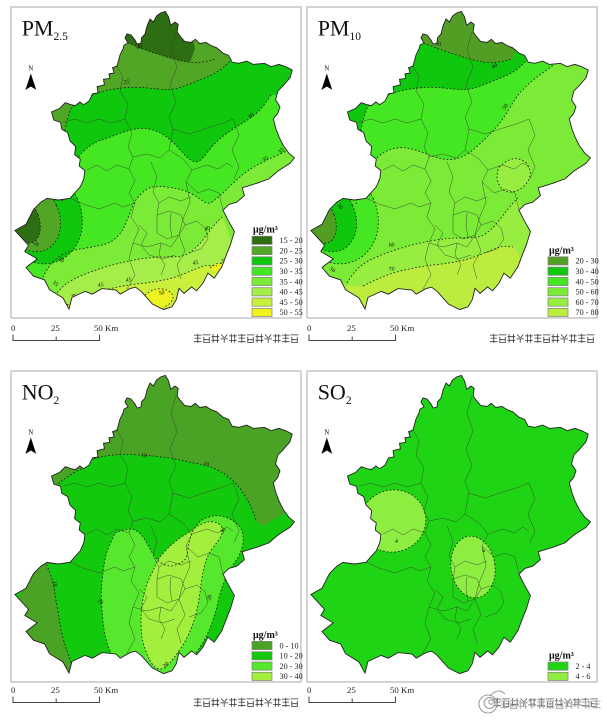  I want to click on svg-text: 70, so click(391, 269).